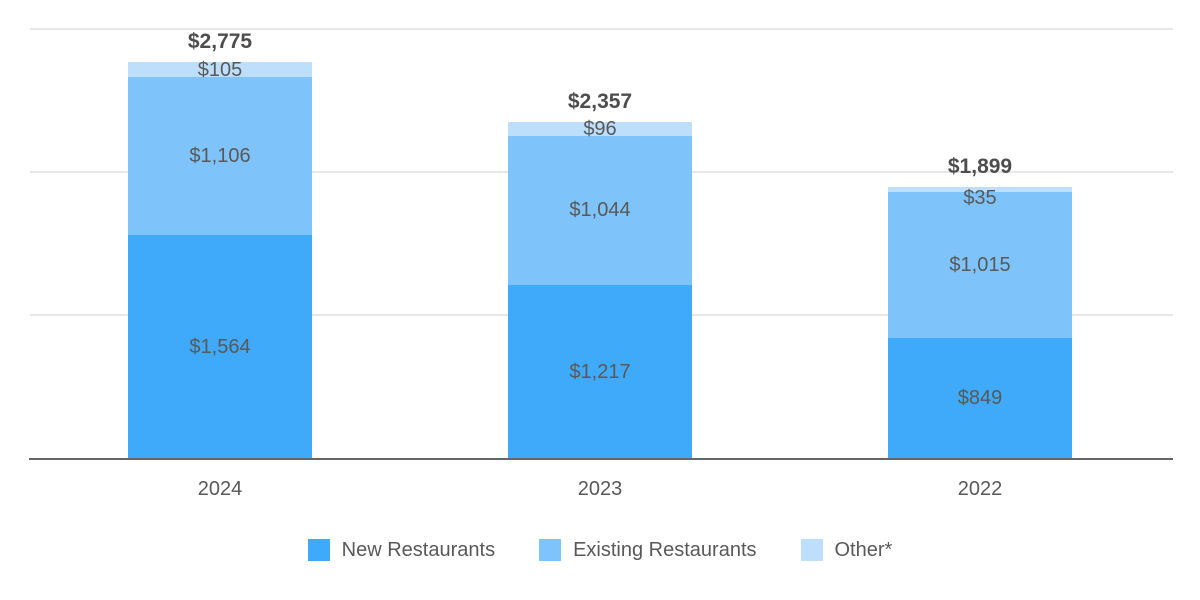  Describe the element at coordinates (601, 459) in the screenshot. I see `x-axis-line` at that location.